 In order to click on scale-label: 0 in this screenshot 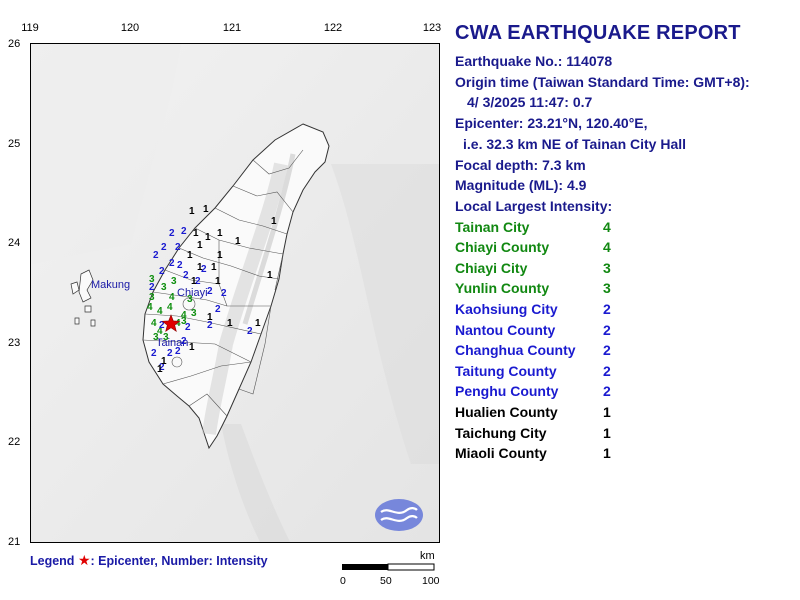, I will do `click(343, 581)`.